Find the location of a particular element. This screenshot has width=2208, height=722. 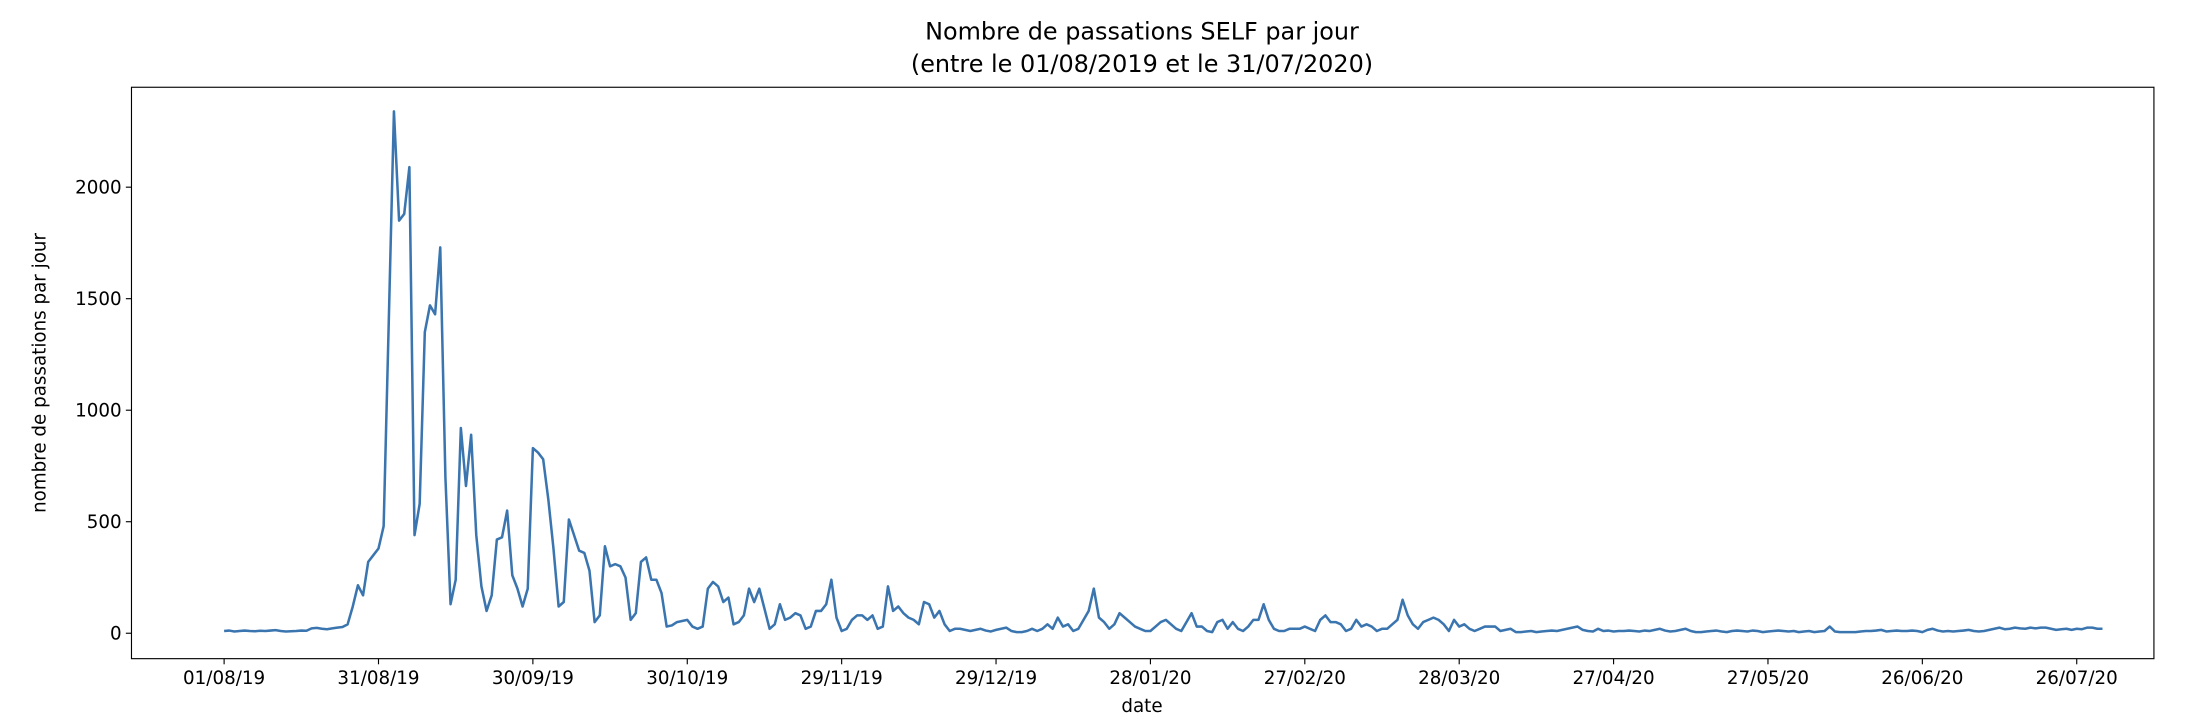

x-tick-label: 28/01/20 is located at coordinates (1150, 678).